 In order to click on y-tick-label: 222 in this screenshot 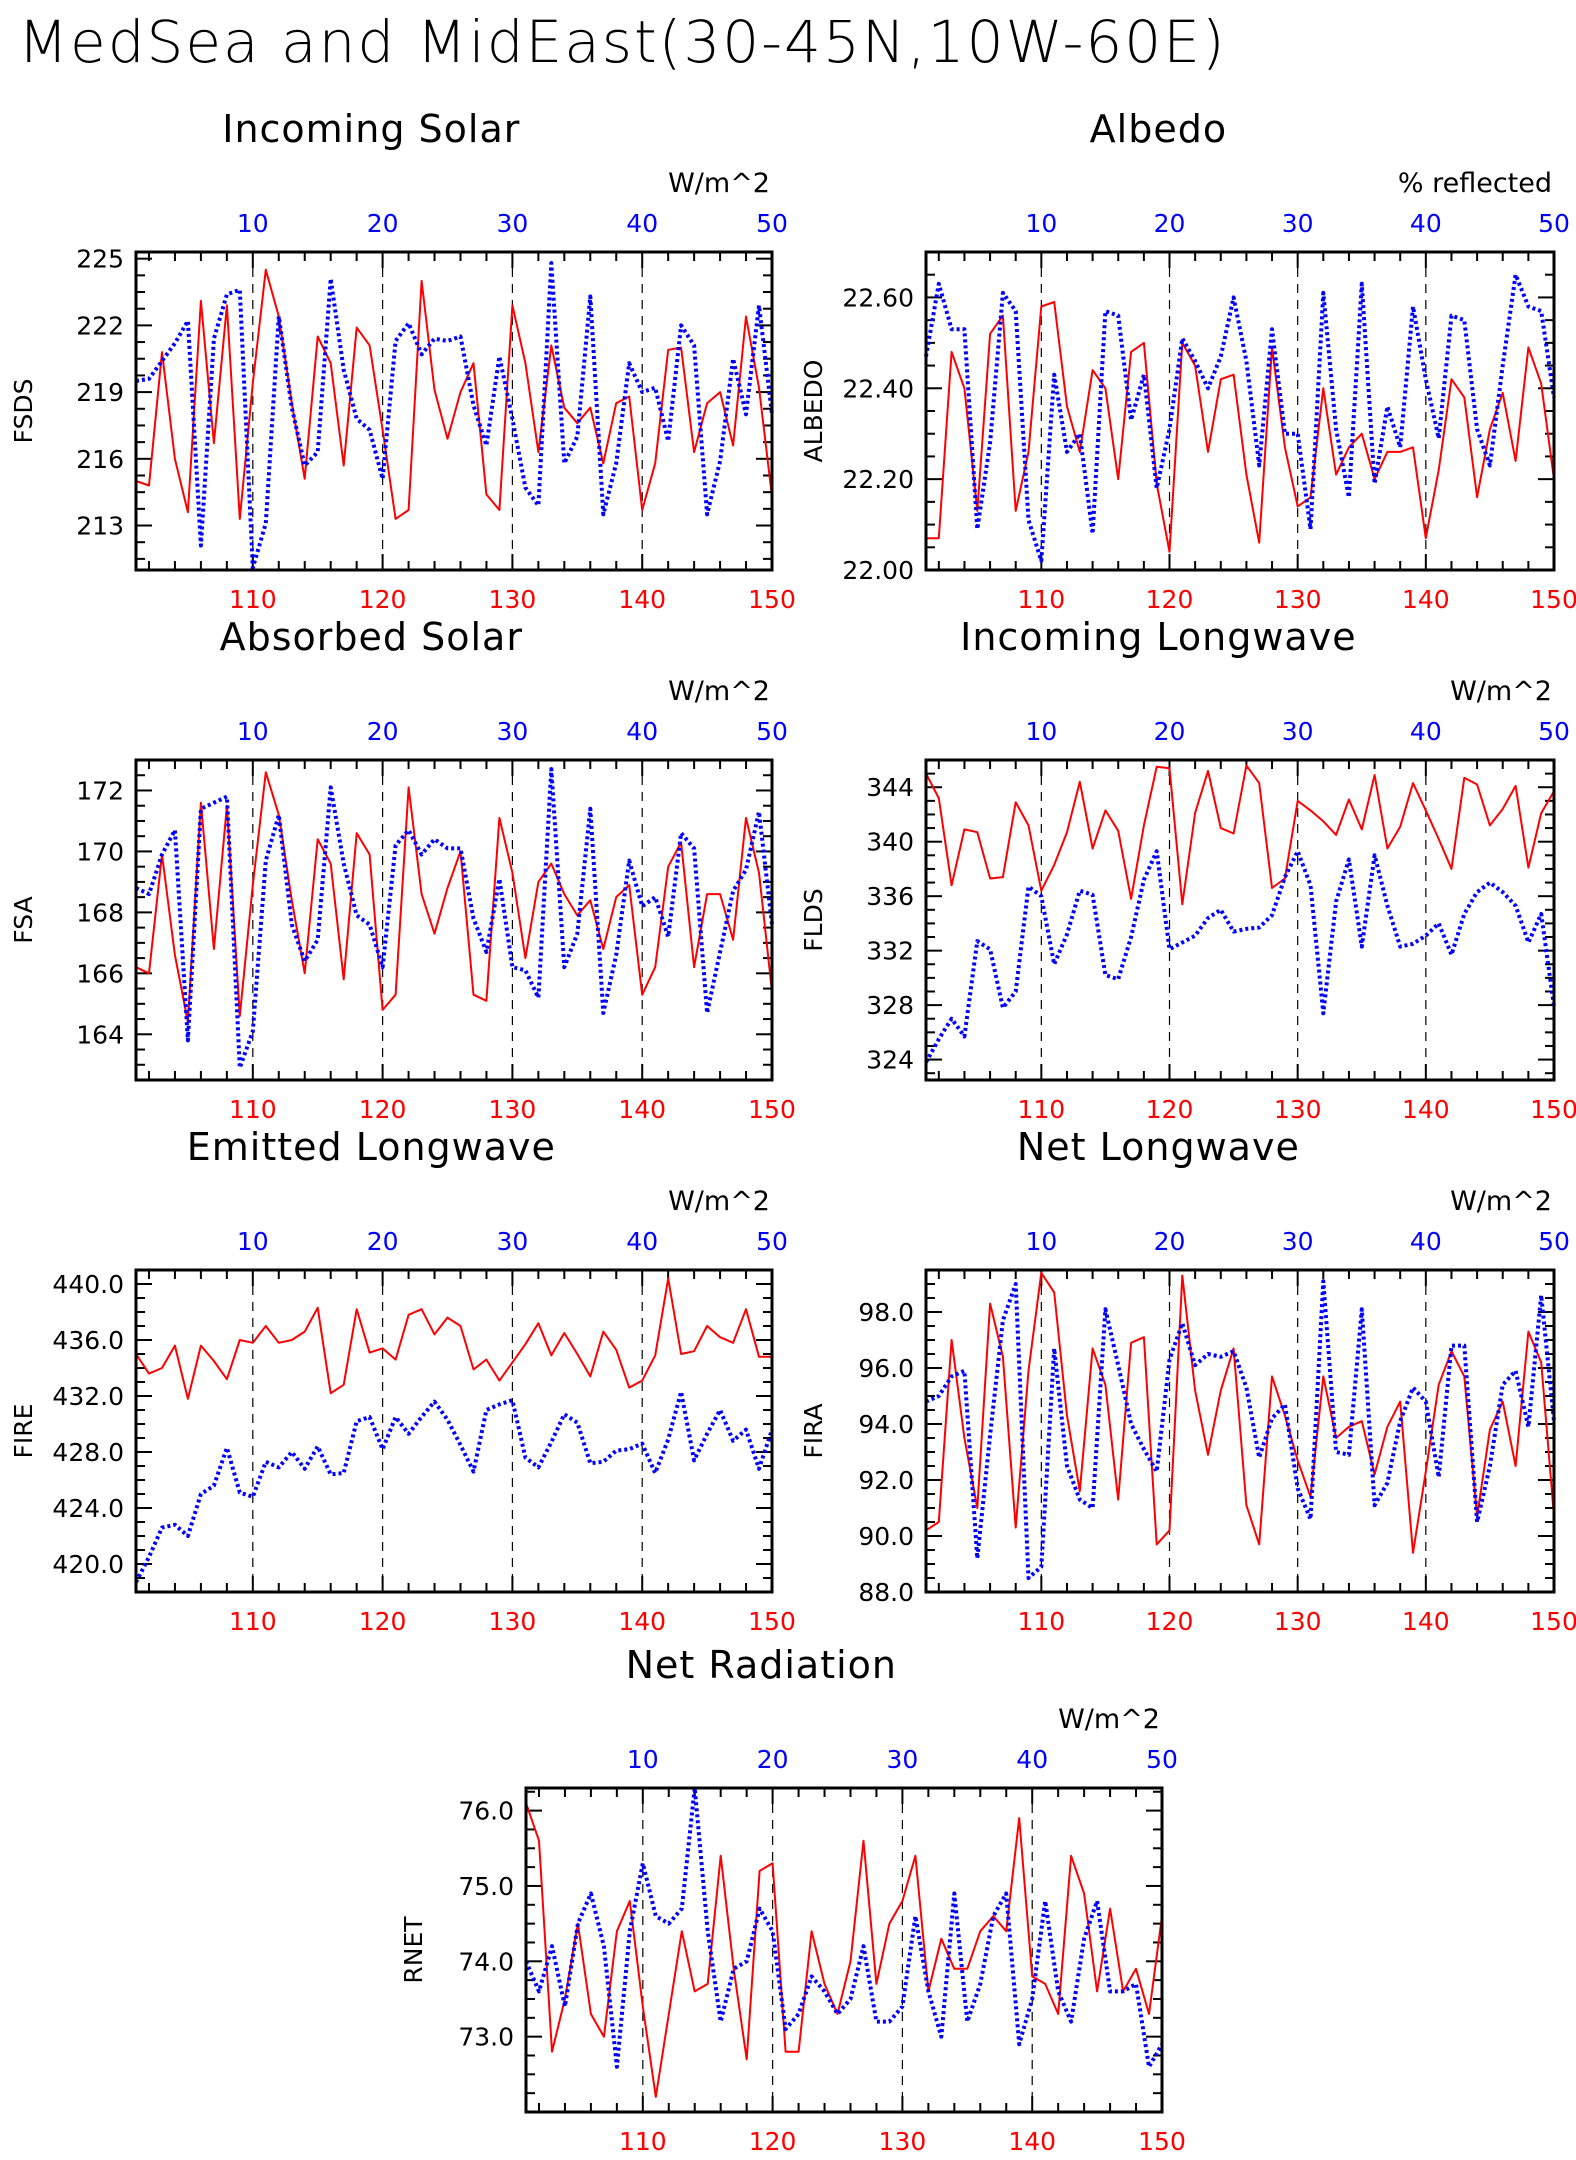, I will do `click(100, 325)`.